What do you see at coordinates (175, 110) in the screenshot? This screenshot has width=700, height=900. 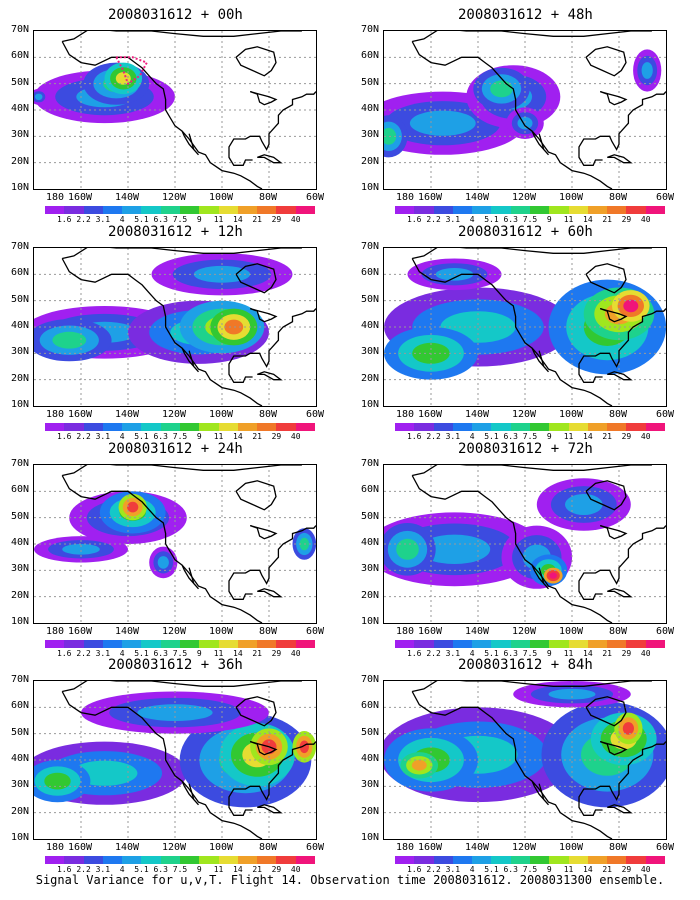 I see `map-canvas` at bounding box center [175, 110].